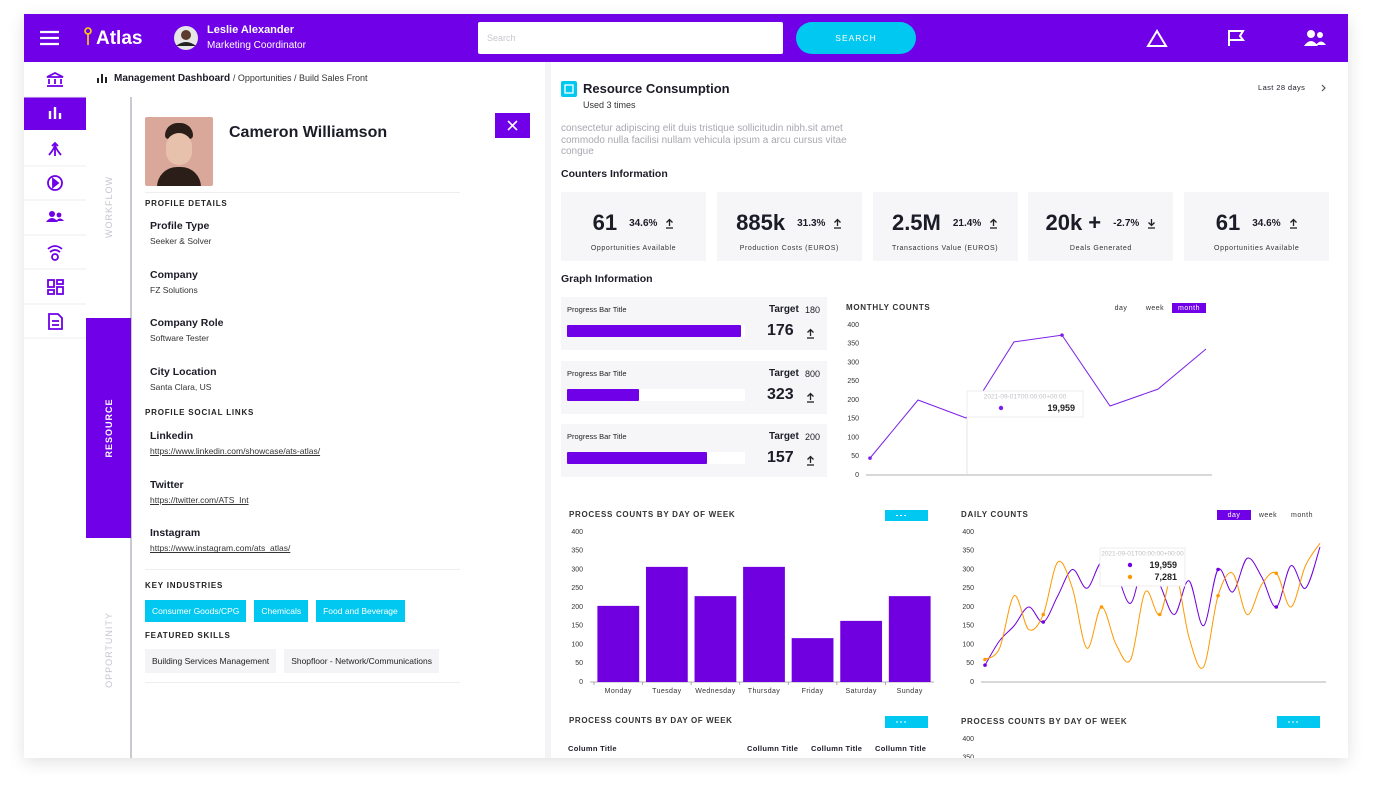 This screenshot has width=1373, height=793. I want to click on y-tick-label: 200, so click(968, 607).